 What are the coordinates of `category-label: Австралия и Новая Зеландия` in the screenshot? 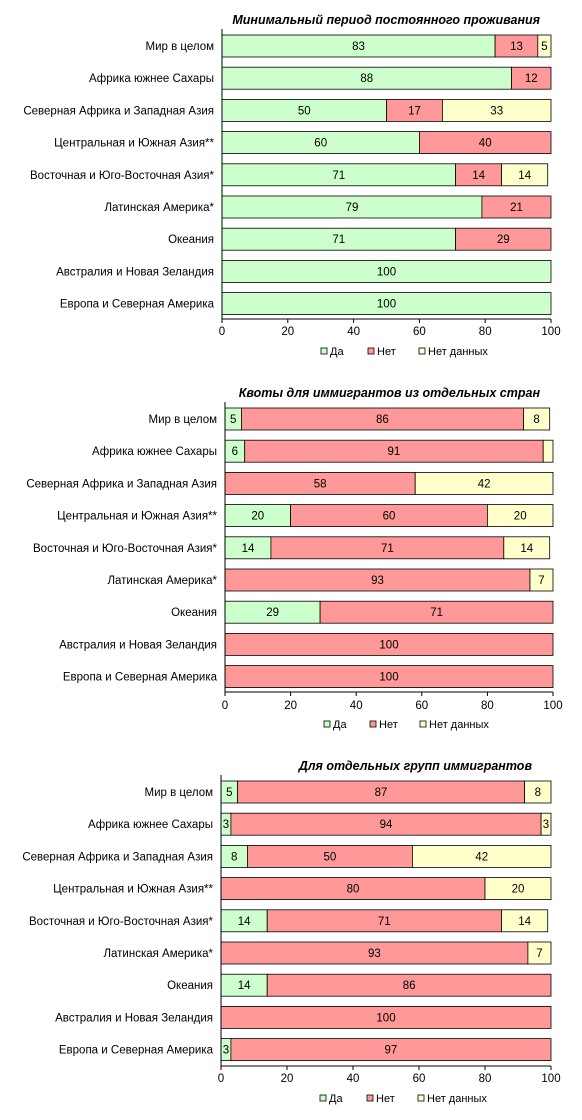 It's located at (135, 272).